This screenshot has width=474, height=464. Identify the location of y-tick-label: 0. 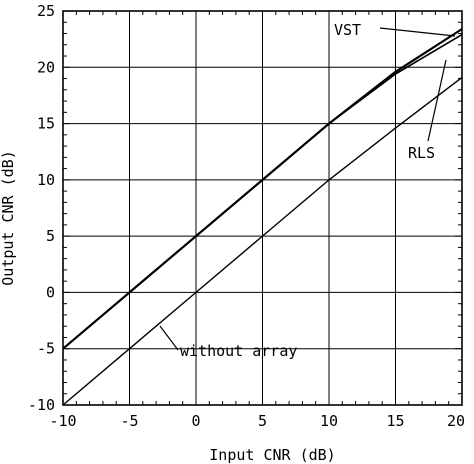
(50, 292).